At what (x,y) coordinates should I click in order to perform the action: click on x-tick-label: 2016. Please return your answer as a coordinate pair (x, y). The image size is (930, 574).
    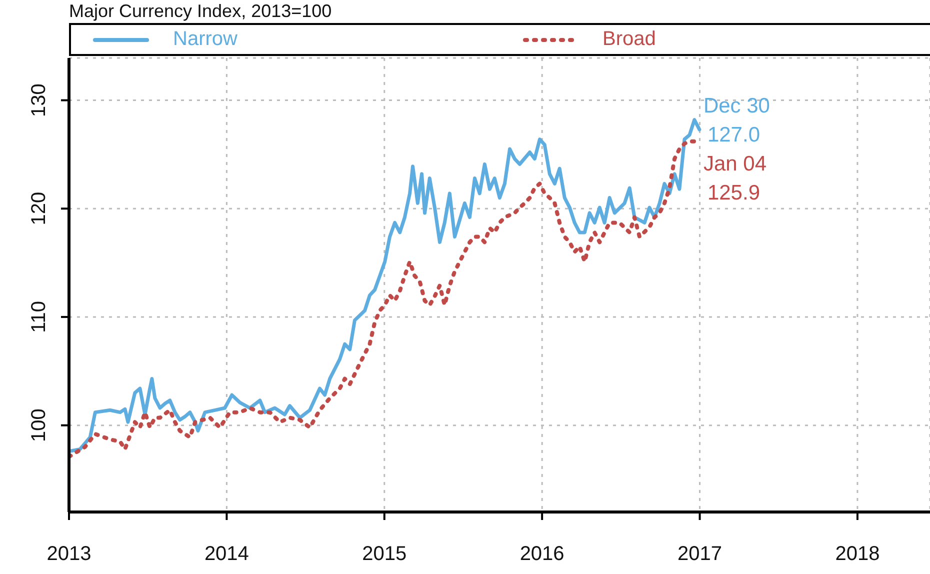
    Looking at the image, I should click on (542, 554).